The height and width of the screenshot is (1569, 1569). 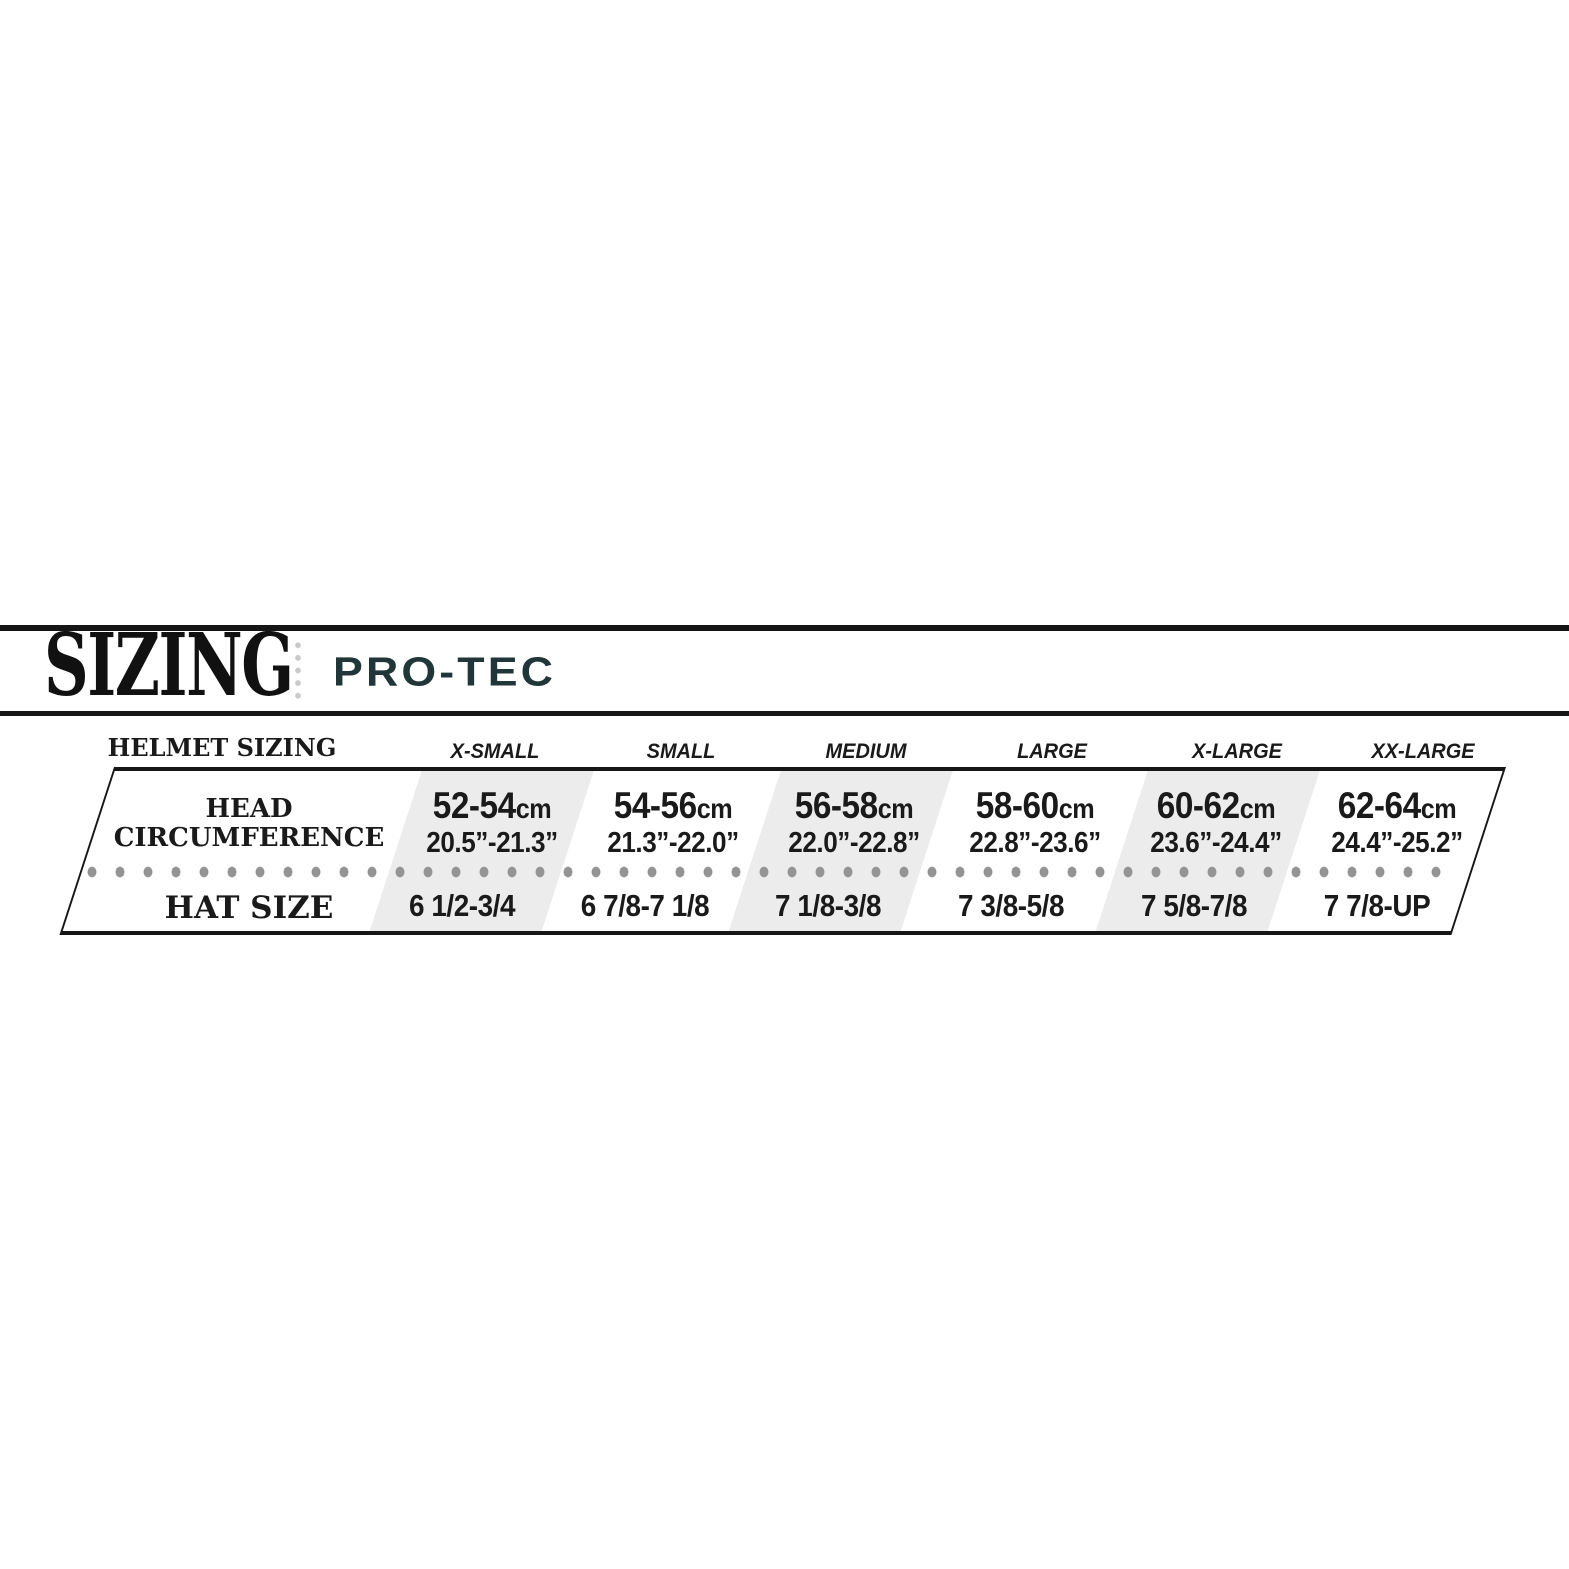 I want to click on cm-range: 58-60, so click(x=1017, y=805).